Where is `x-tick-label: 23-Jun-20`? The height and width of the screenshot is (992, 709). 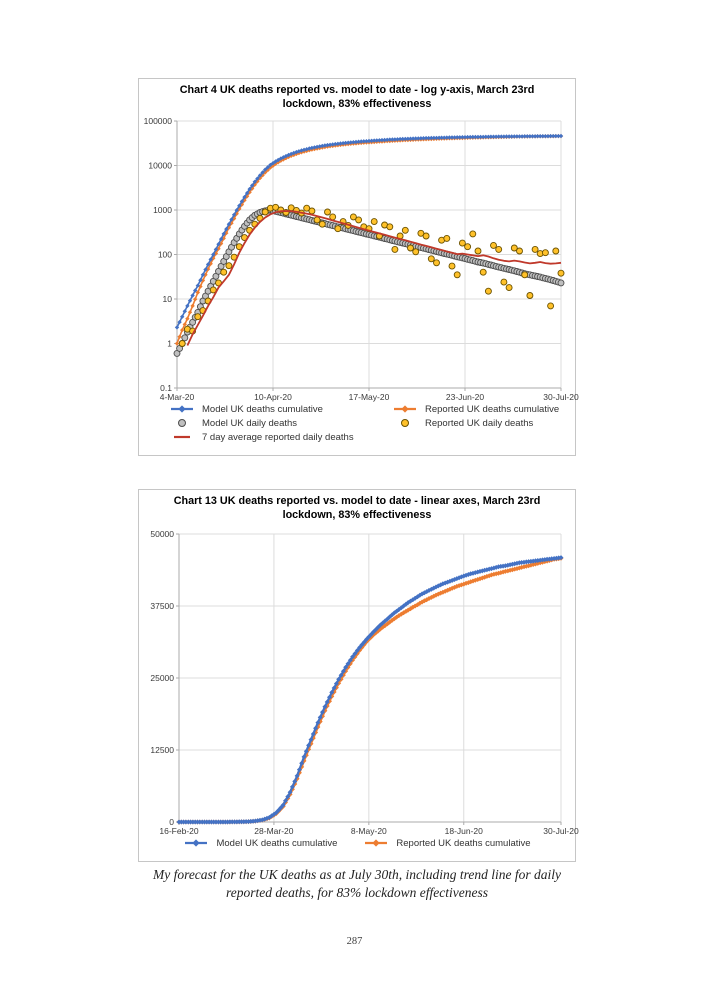 x-tick-label: 23-Jun-20 is located at coordinates (465, 397).